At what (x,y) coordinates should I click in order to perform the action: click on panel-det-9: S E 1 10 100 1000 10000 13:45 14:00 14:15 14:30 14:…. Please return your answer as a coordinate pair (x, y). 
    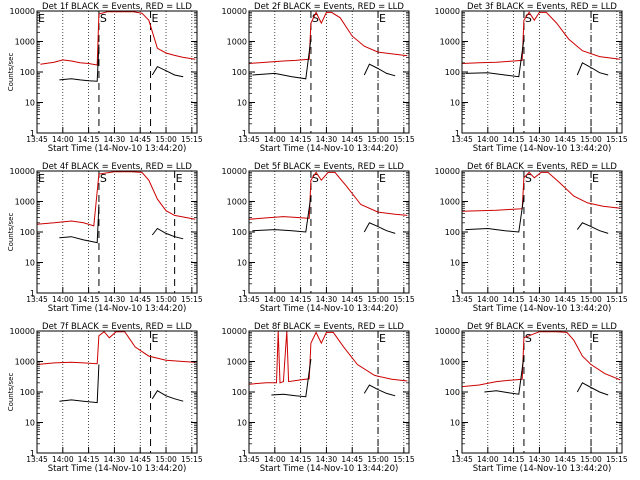
    Looking at the image, I should click on (531, 398).